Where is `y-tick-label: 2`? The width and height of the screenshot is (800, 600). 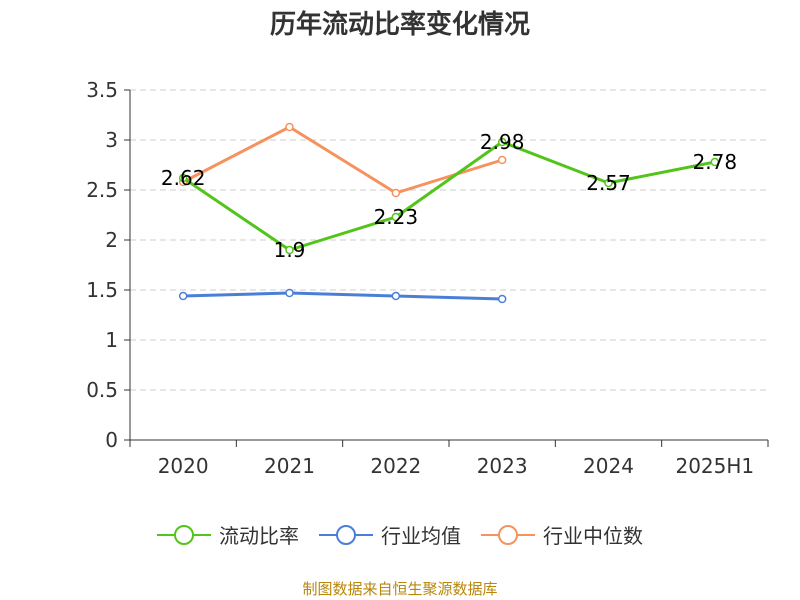
y-tick-label: 2 is located at coordinates (111, 240).